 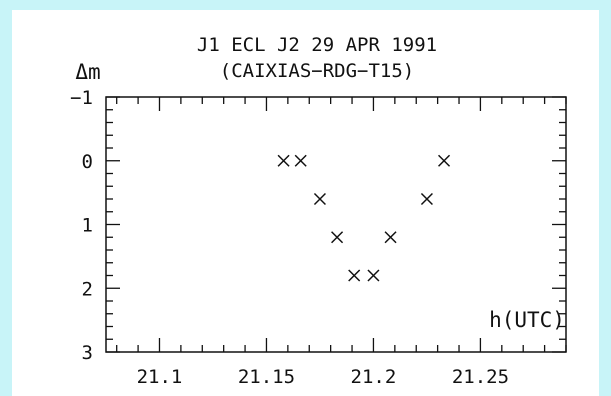 What do you see at coordinates (87, 162) in the screenshot?
I see `y-tick-label: 0` at bounding box center [87, 162].